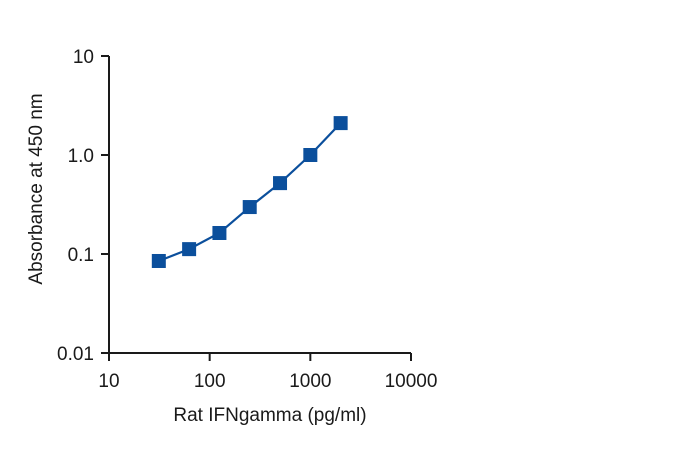 Image resolution: width=700 pixels, height=449 pixels. Describe the element at coordinates (83, 206) in the screenshot. I see `y-ticks: 0.01 0.1 1.0 10` at that location.